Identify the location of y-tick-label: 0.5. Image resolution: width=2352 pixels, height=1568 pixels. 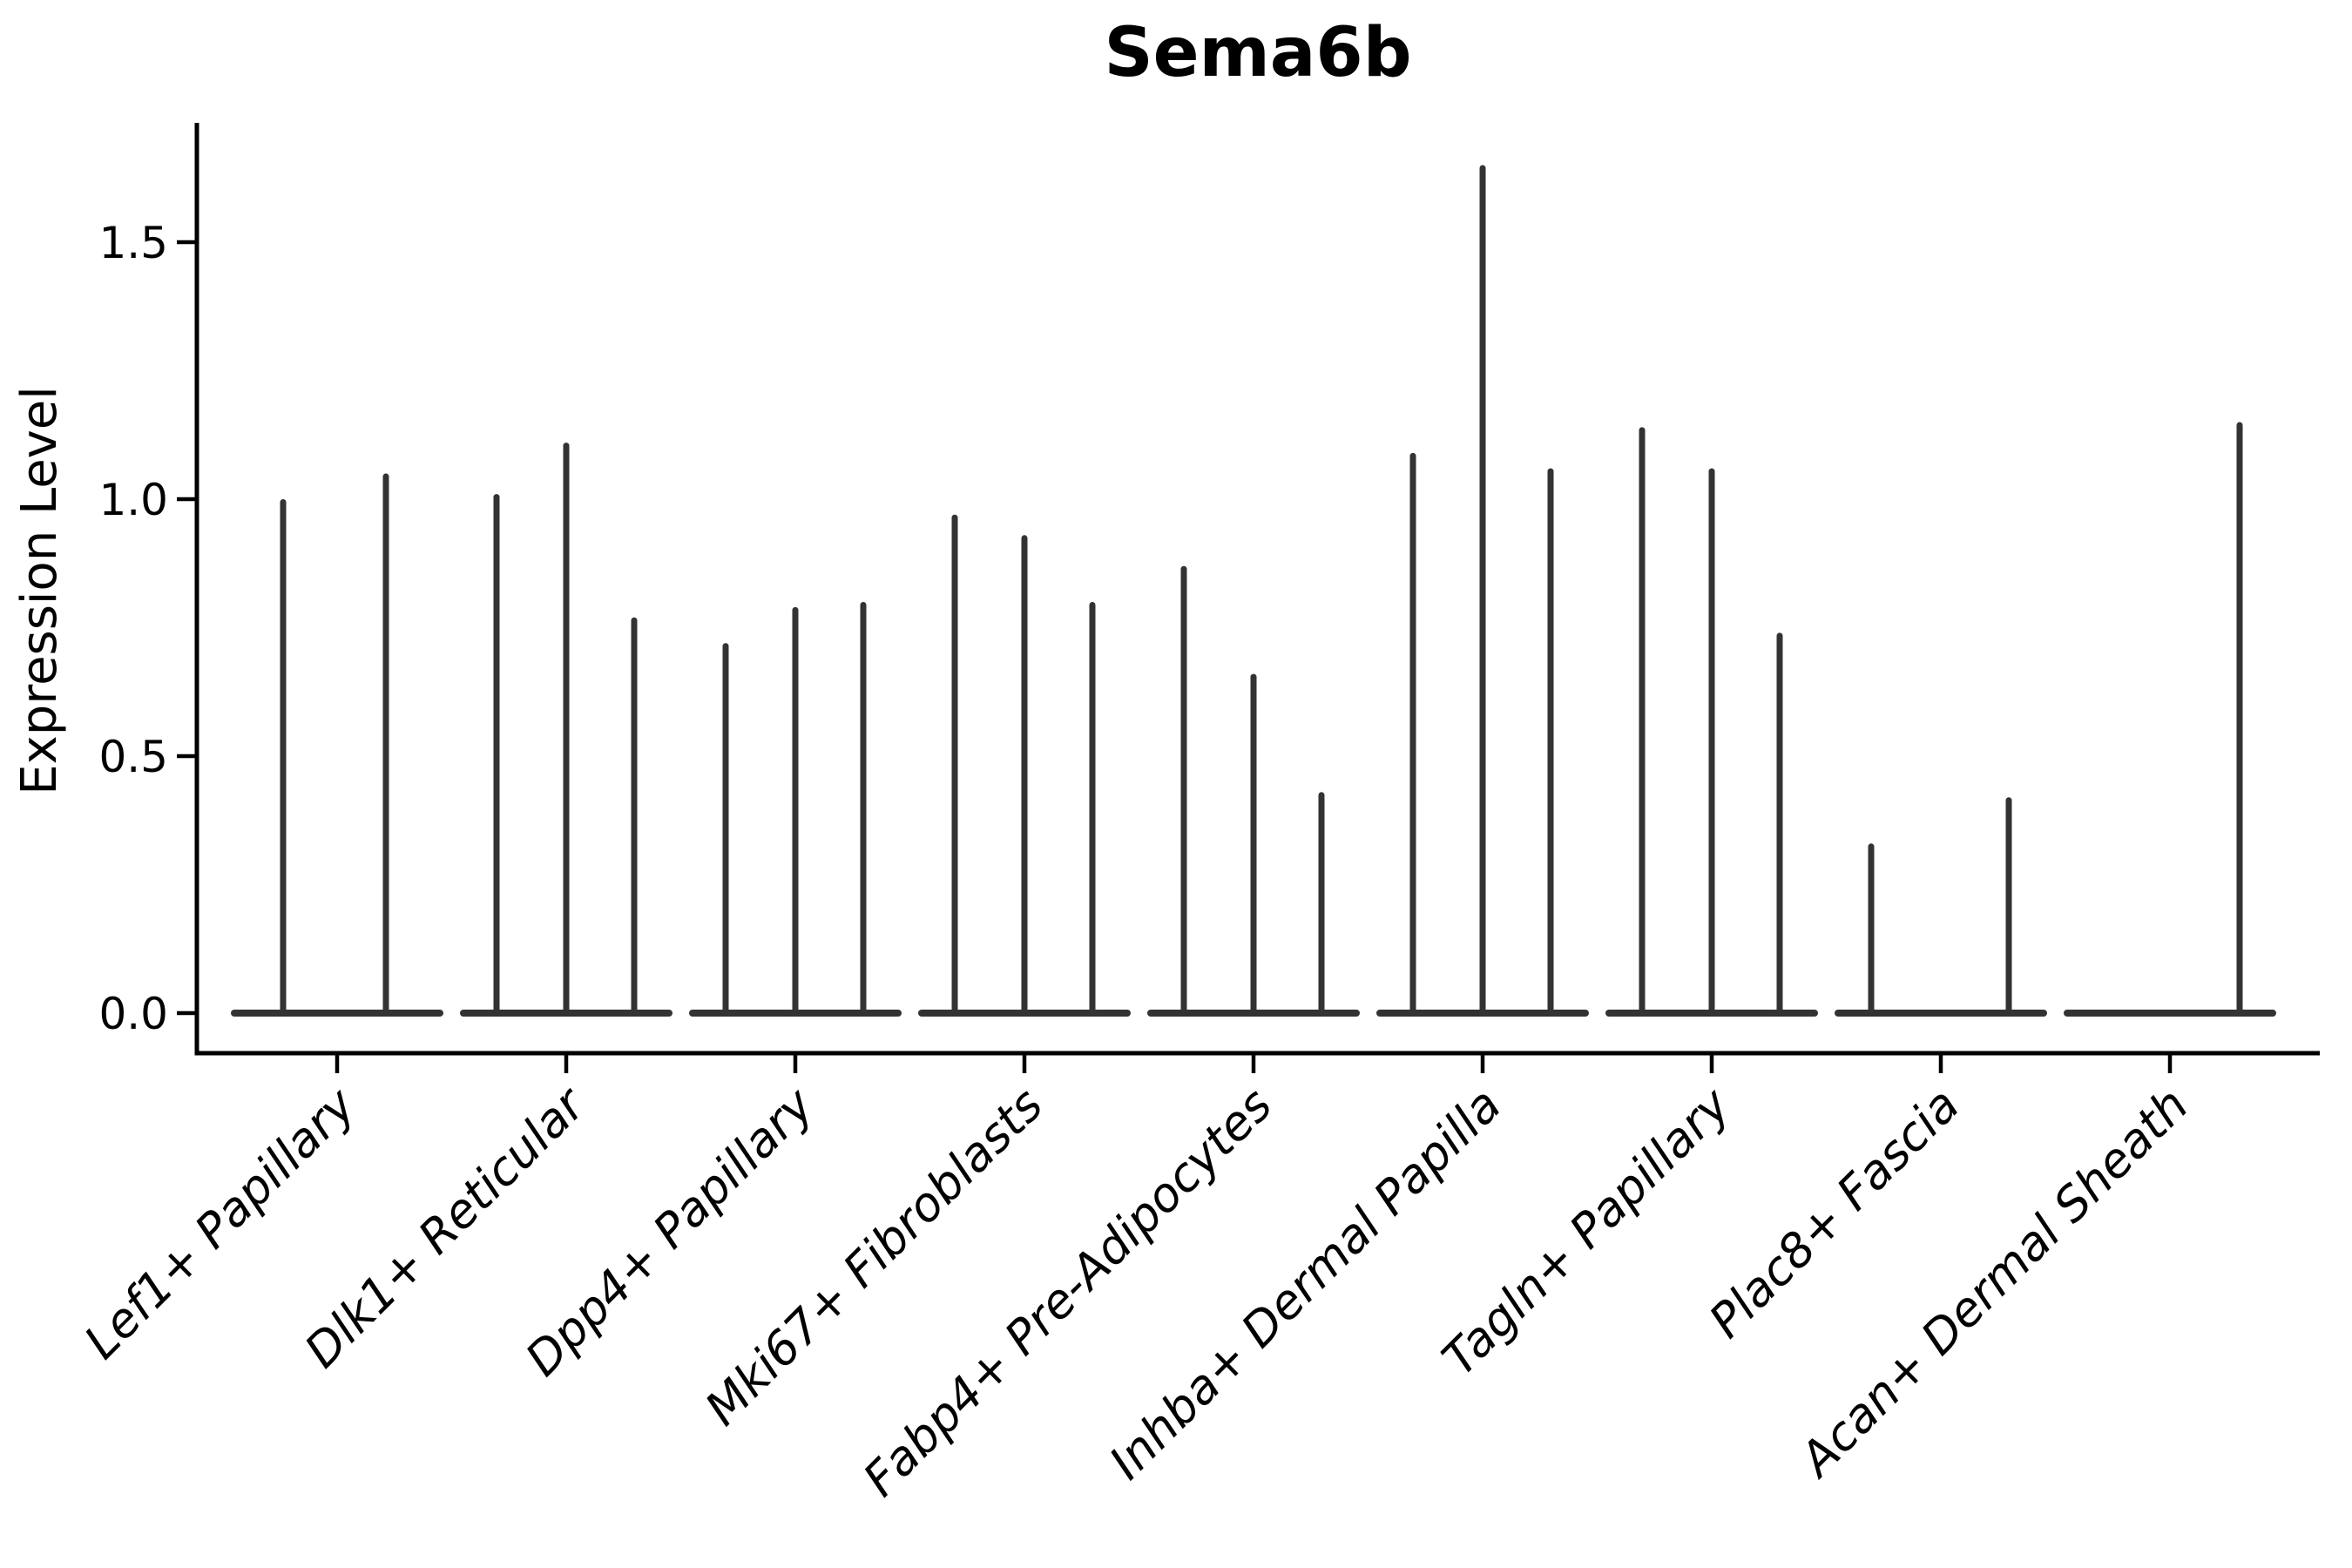
(133, 757).